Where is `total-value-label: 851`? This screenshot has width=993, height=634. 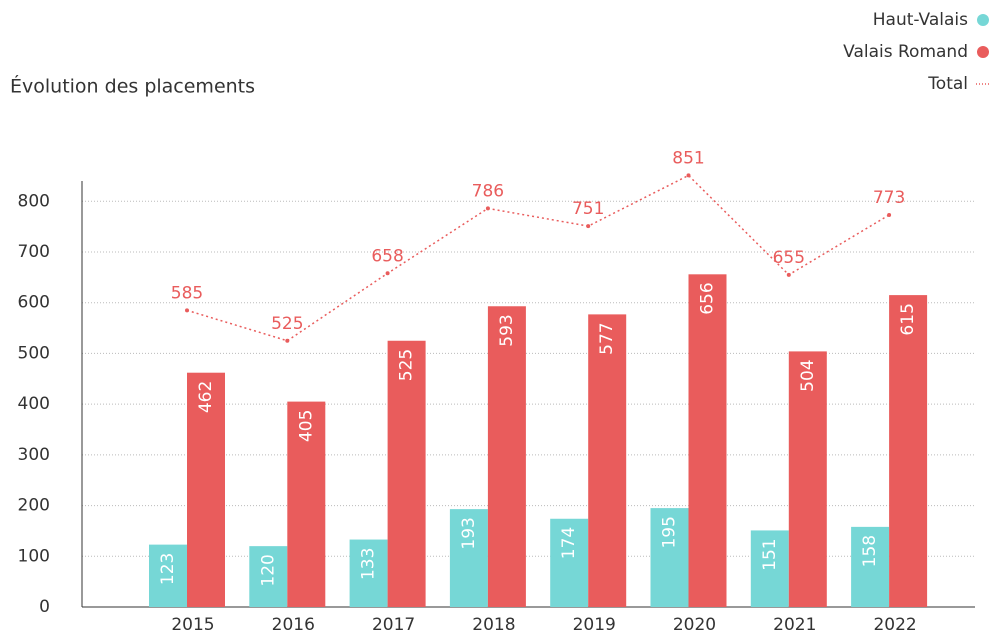
total-value-label: 851 is located at coordinates (688, 158).